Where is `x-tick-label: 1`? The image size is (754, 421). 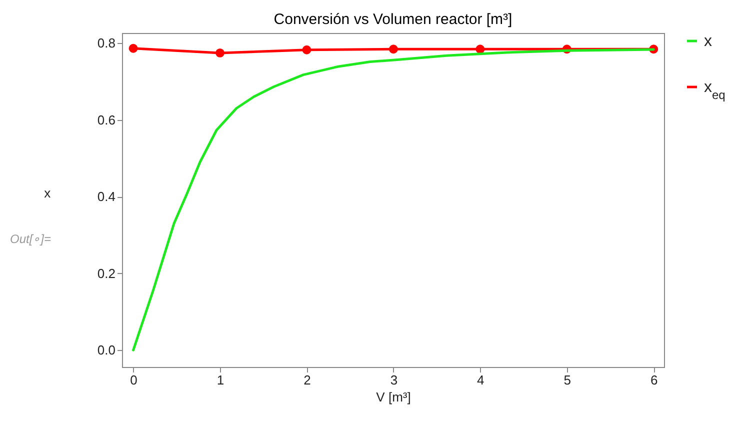 x-tick-label: 1 is located at coordinates (220, 380).